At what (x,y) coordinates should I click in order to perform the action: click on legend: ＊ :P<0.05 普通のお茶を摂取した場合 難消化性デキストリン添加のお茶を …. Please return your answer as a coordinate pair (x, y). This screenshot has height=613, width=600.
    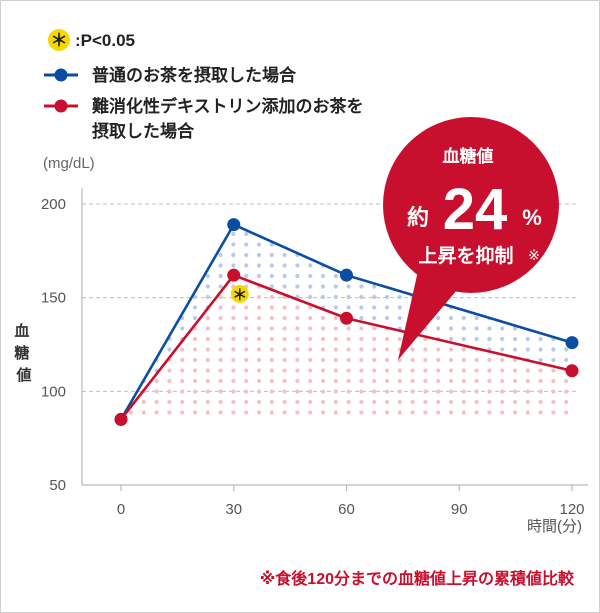
    Looking at the image, I should click on (206, 85).